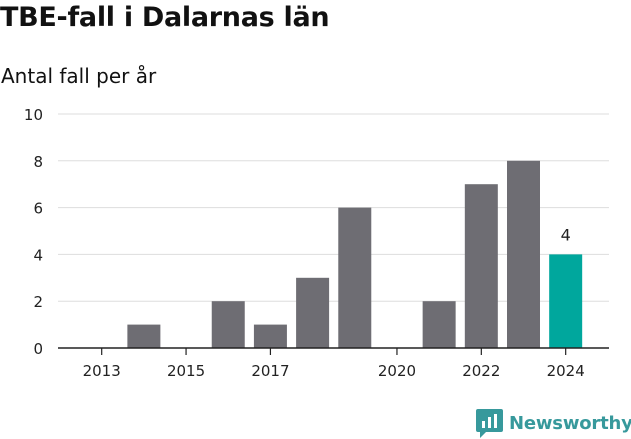 Image resolution: width=631 pixels, height=439 pixels. What do you see at coordinates (481, 266) in the screenshot?
I see `bar-2022` at bounding box center [481, 266].